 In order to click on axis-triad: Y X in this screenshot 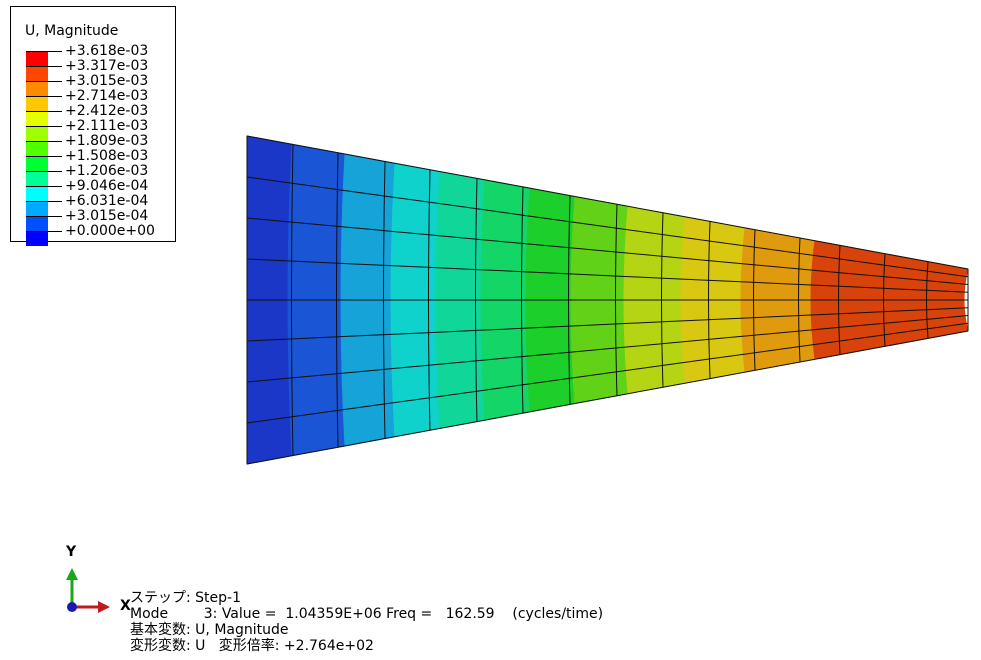, I will do `click(95, 580)`.